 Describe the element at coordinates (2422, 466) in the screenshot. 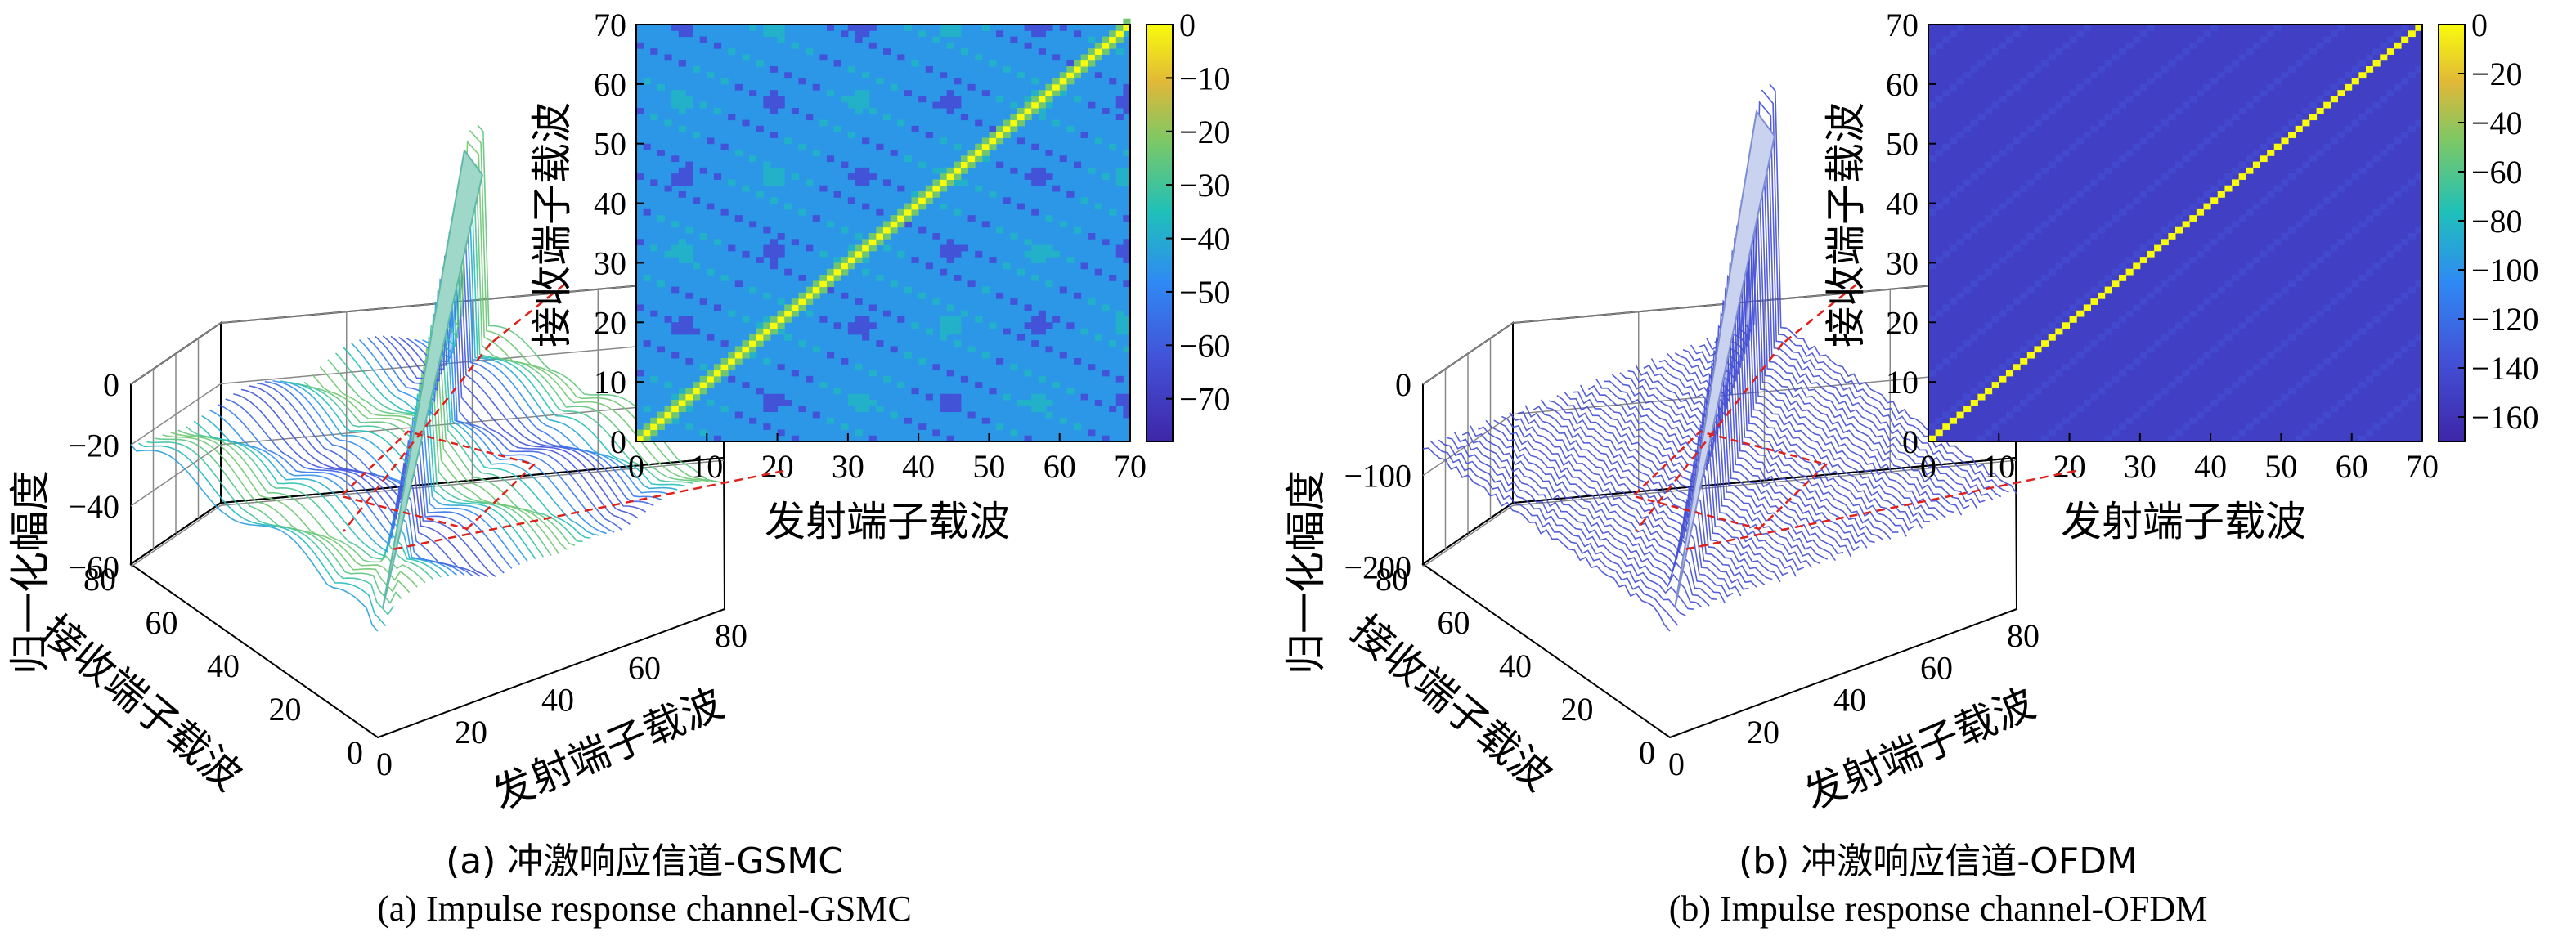

I see `heatmap-x-tick-label: 70` at that location.